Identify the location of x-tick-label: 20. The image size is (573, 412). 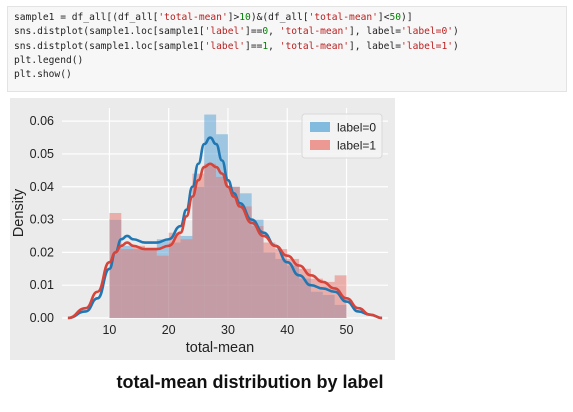
(169, 330).